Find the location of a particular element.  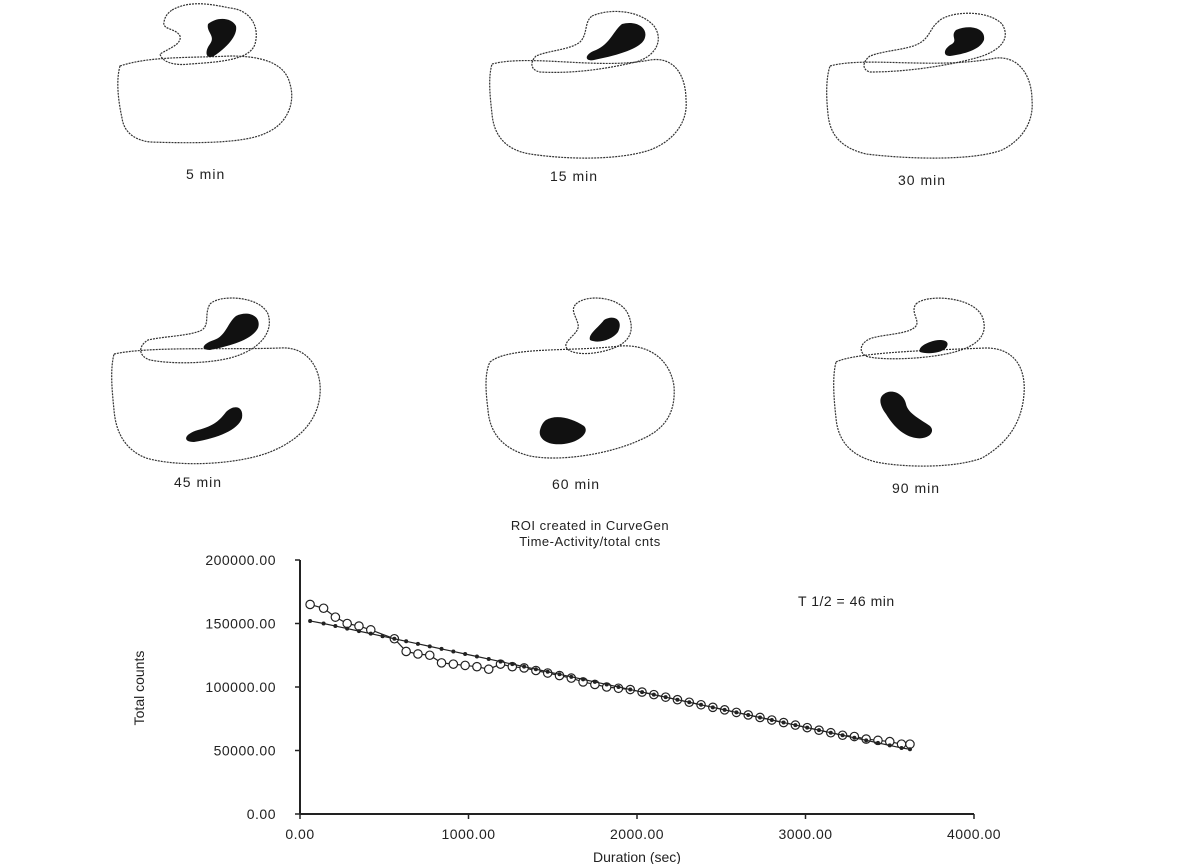

scan-panel-60-min: 60 min is located at coordinates (590, 395).